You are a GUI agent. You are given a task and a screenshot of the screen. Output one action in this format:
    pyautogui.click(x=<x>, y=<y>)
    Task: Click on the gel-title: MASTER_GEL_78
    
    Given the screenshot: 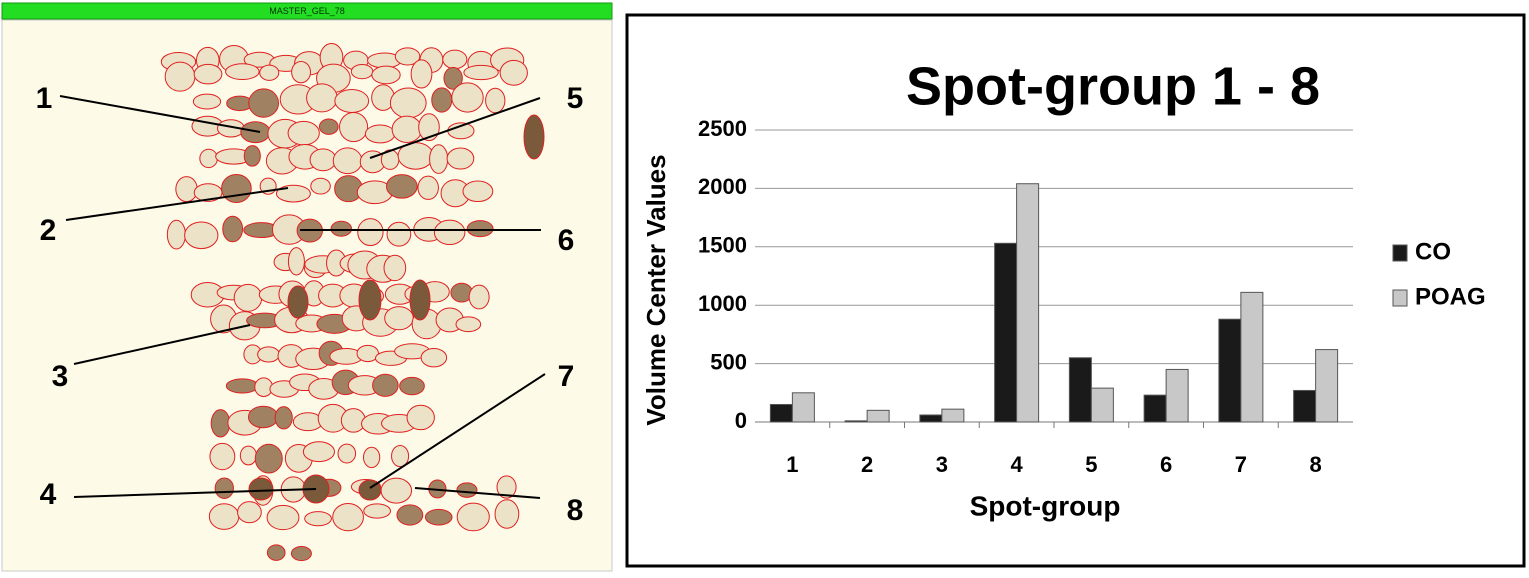 What is the action you would take?
    pyautogui.click(x=307, y=11)
    